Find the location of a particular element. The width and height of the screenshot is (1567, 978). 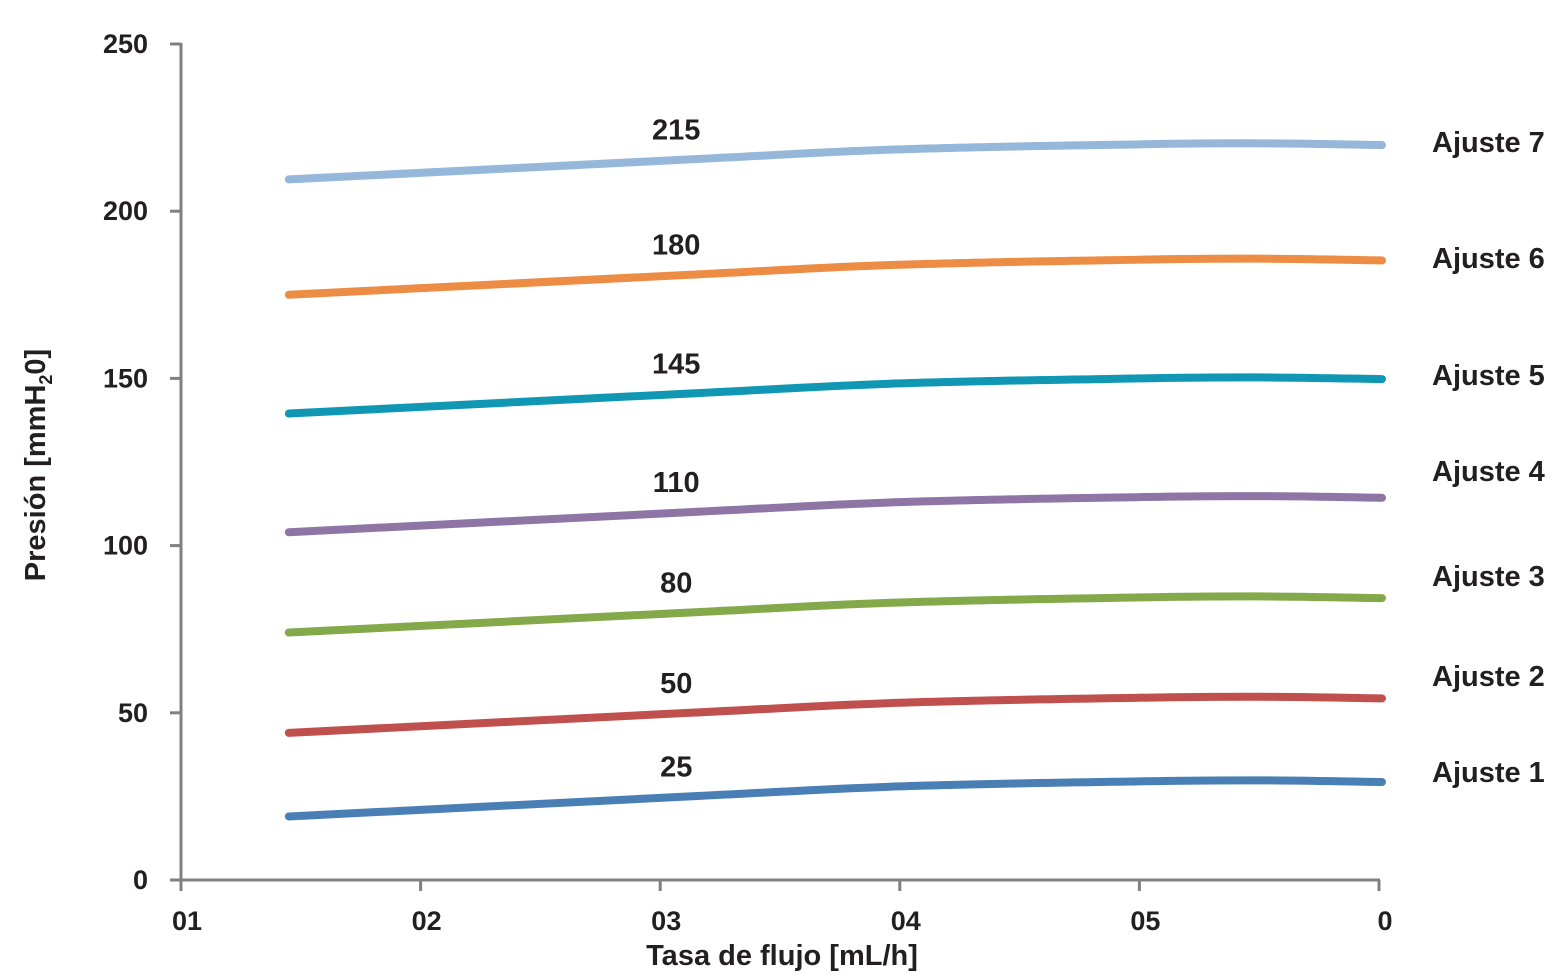

series-name-label: Ajuste 4 is located at coordinates (1488, 472).